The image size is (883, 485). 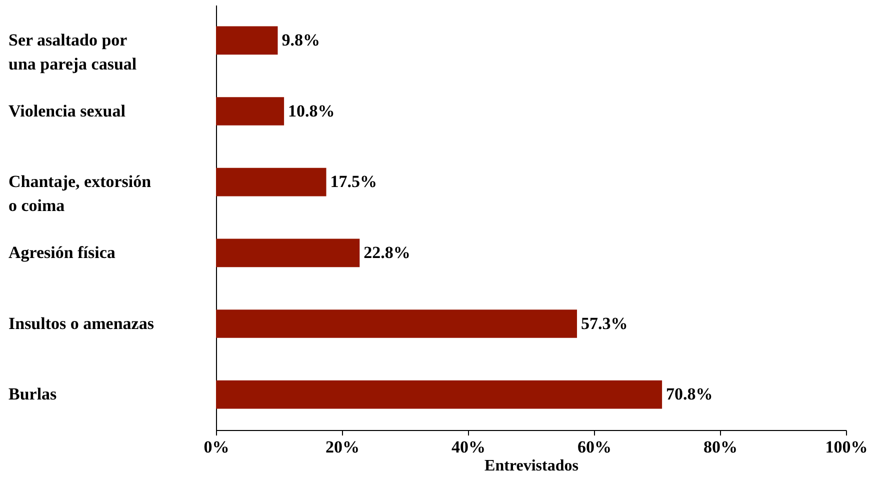 What do you see at coordinates (387, 252) in the screenshot?
I see `data-label: 22.8%` at bounding box center [387, 252].